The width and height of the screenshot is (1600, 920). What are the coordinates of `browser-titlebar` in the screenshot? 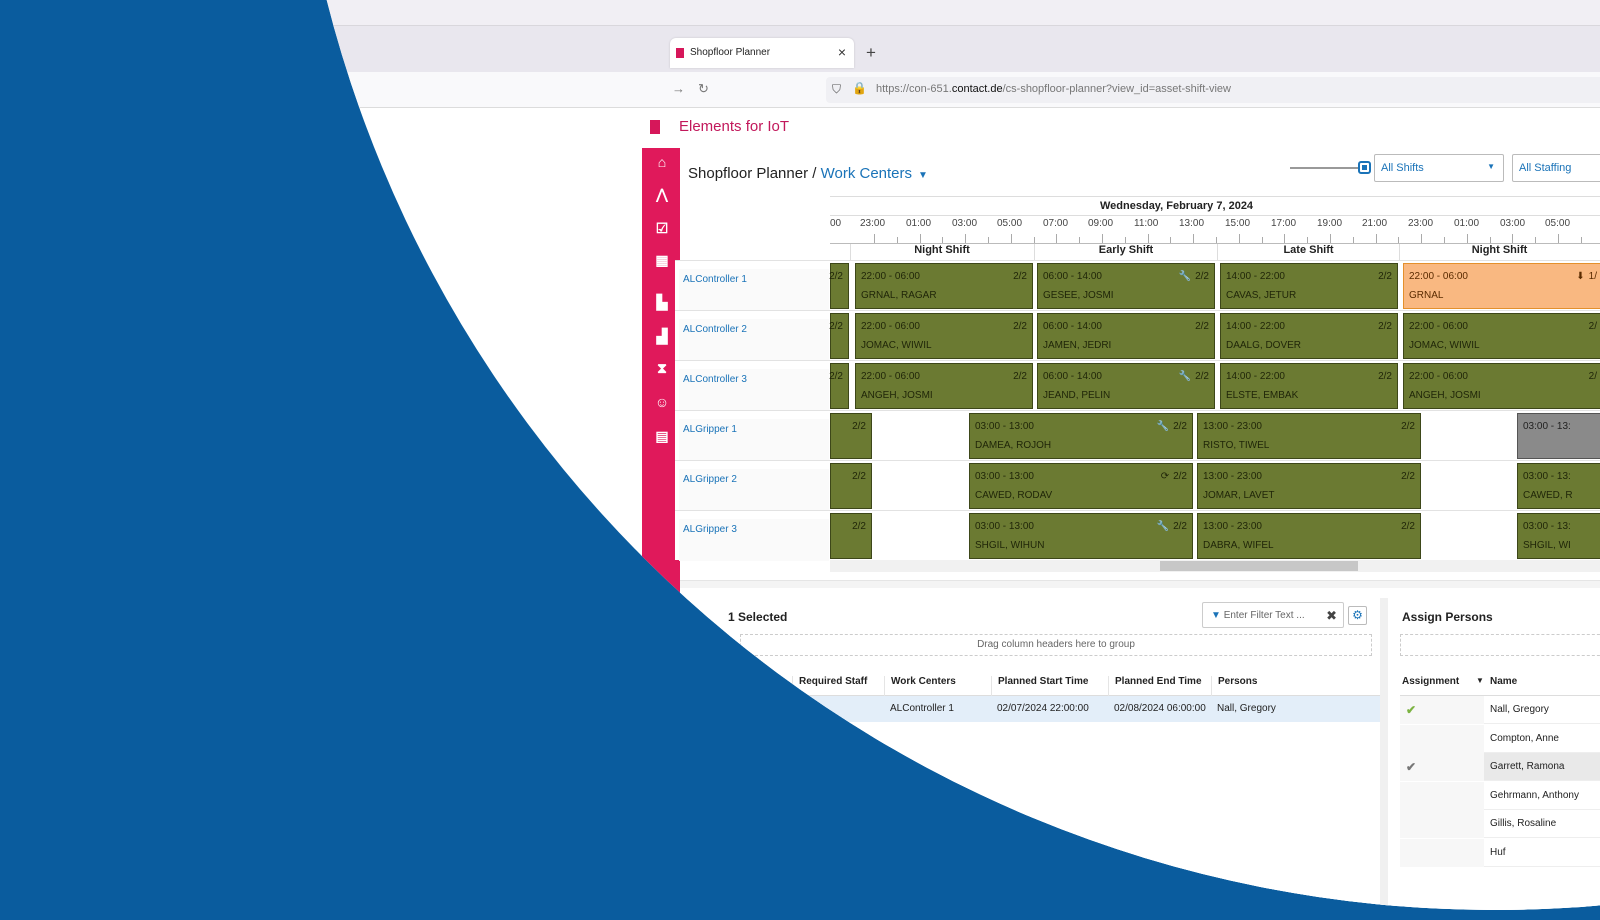 It's located at (945, 13).